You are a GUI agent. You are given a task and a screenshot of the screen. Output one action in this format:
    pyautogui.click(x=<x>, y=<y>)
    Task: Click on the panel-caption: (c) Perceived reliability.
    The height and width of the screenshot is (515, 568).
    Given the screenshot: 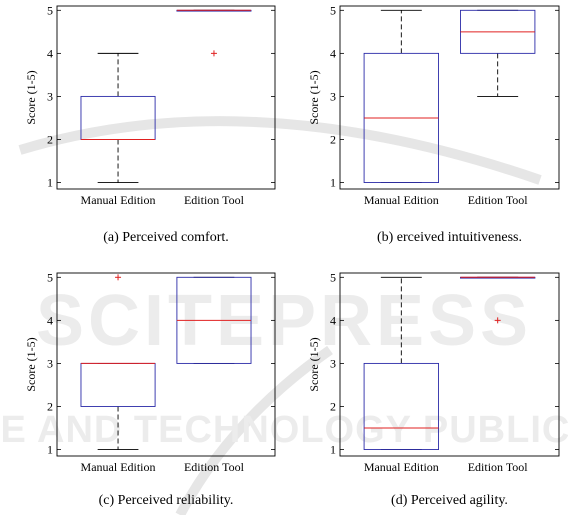 What is the action you would take?
    pyautogui.click(x=166, y=500)
    